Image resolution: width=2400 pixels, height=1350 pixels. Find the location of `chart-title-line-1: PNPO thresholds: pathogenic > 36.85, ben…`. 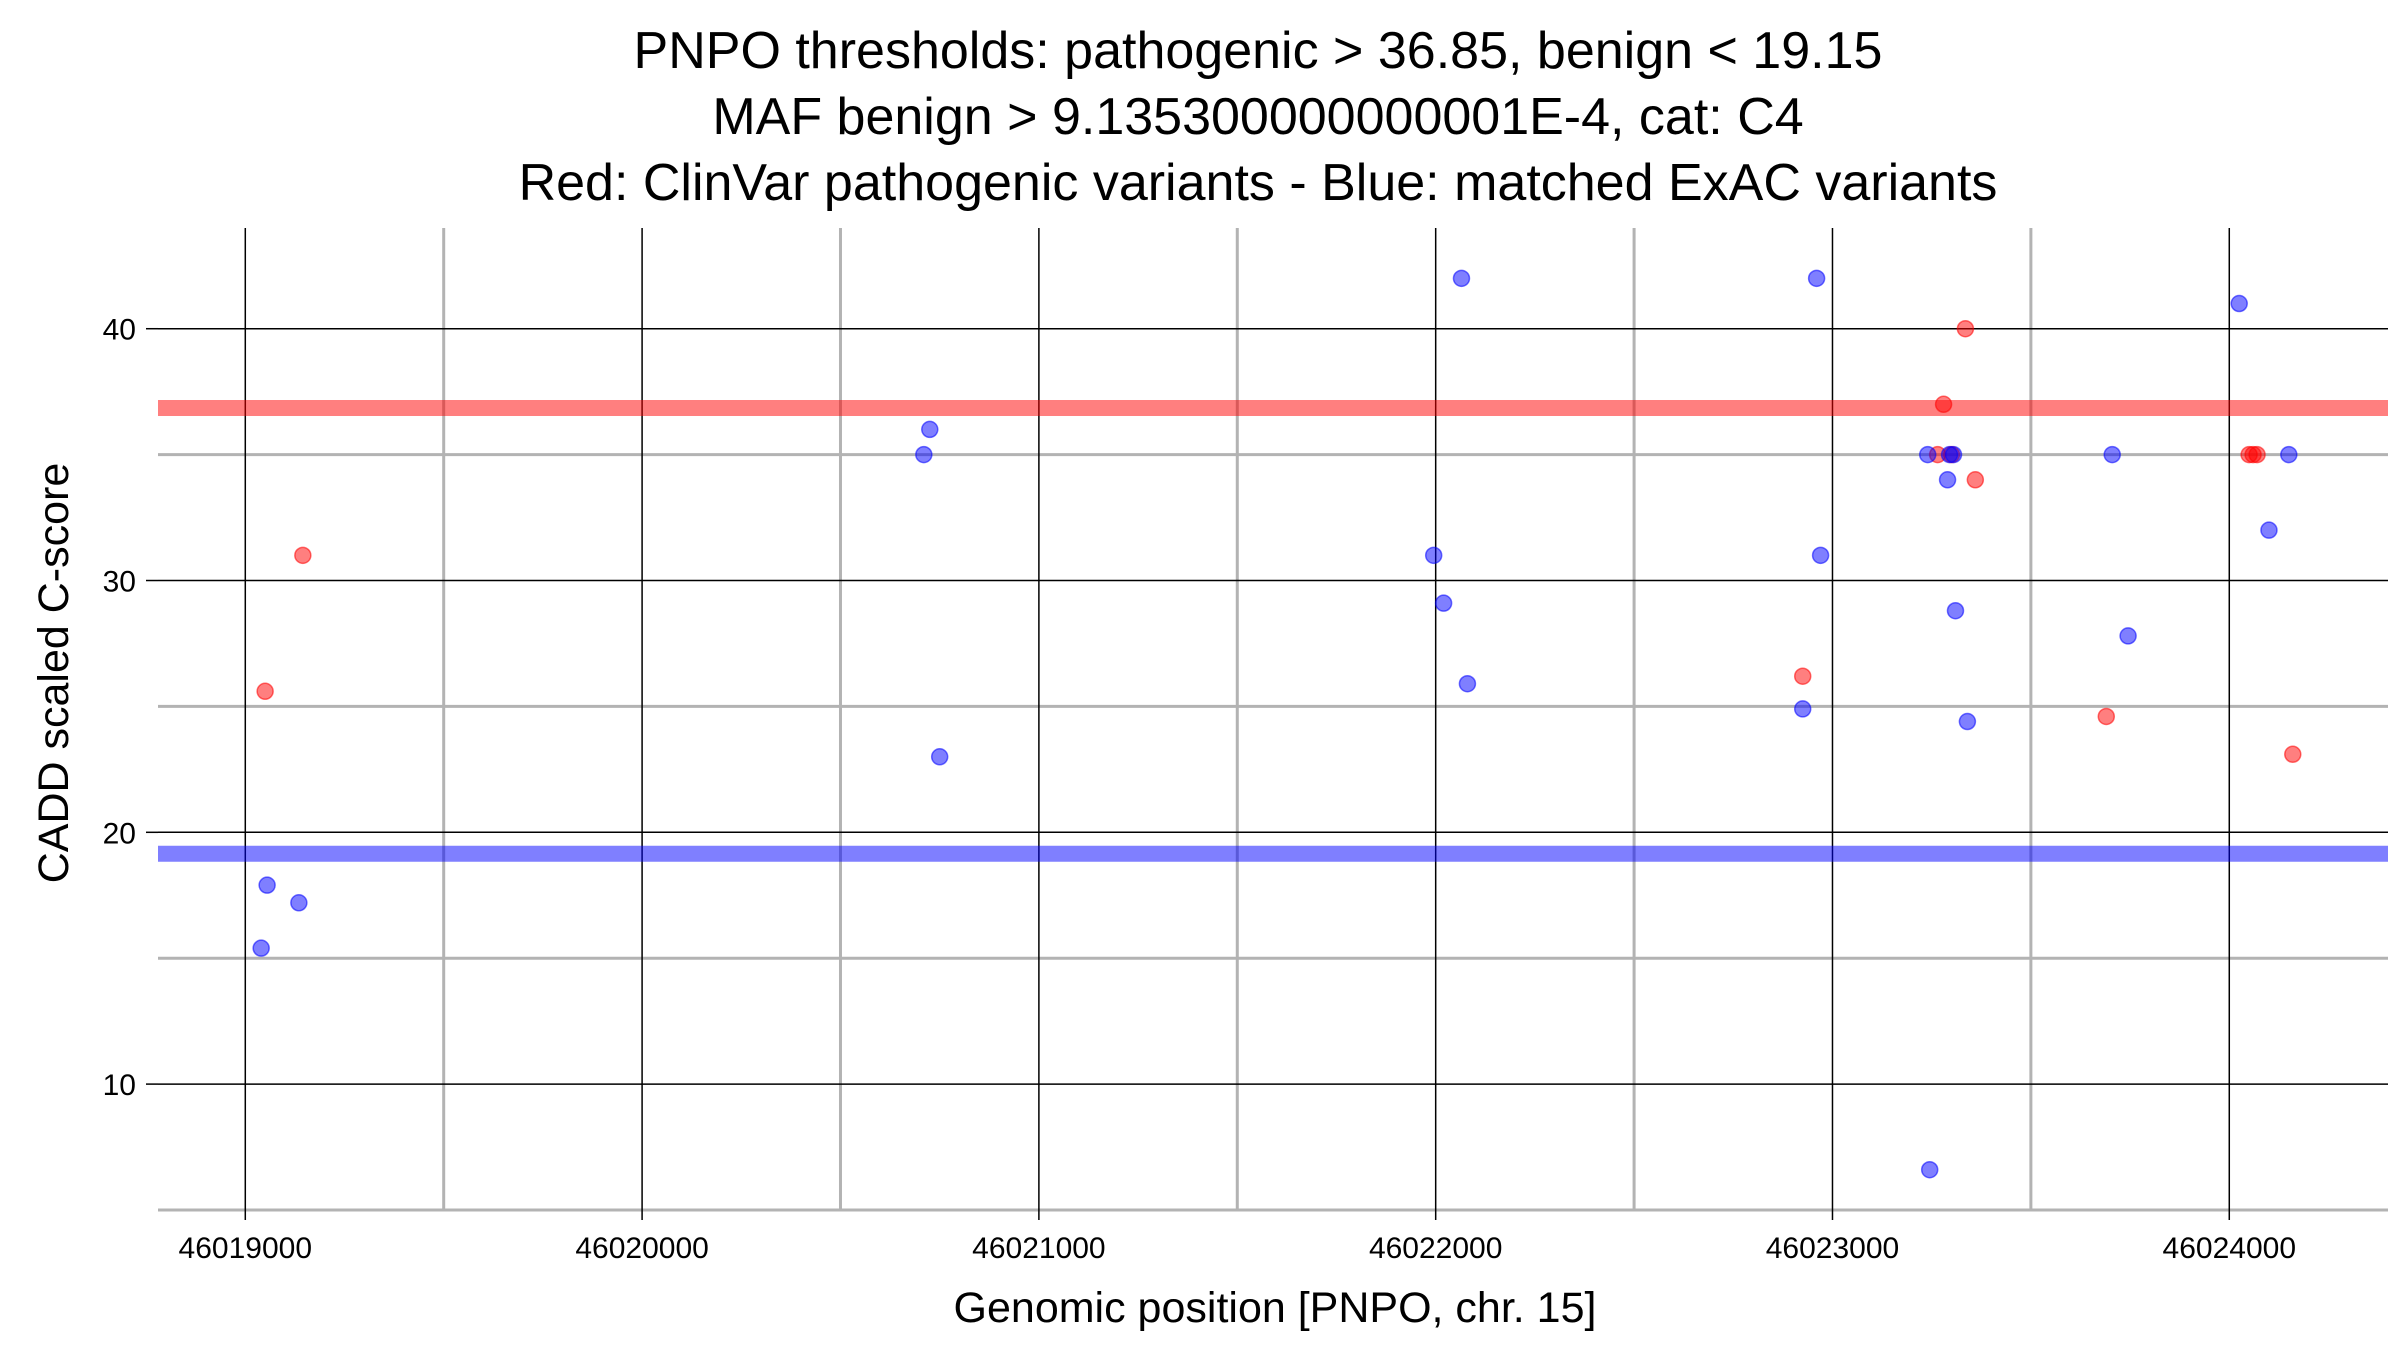

chart-title-line-1: PNPO thresholds: pathogenic > 36.85, ben… is located at coordinates (1258, 51).